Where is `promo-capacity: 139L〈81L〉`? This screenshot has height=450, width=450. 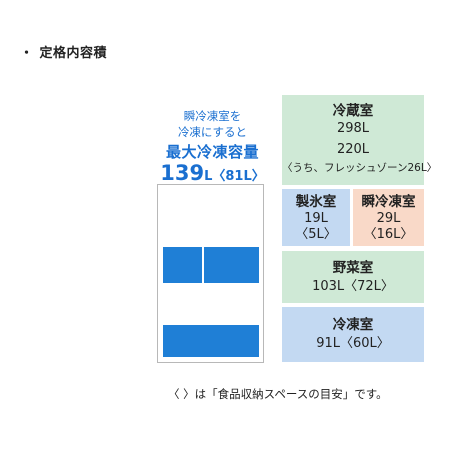
promo-capacity: 139L〈81L〉 is located at coordinates (212, 175).